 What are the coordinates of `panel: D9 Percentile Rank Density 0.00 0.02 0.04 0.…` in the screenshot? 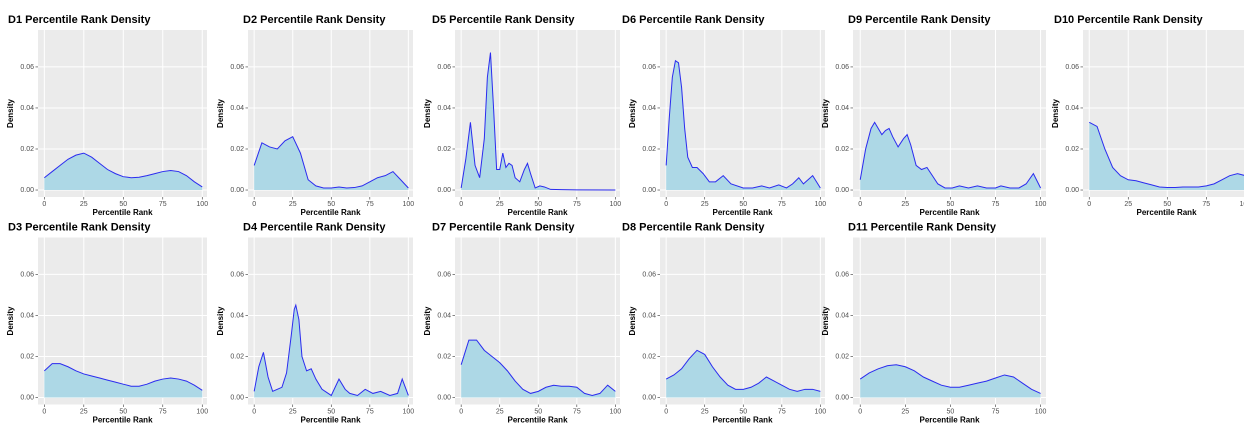 It's located at (933, 115).